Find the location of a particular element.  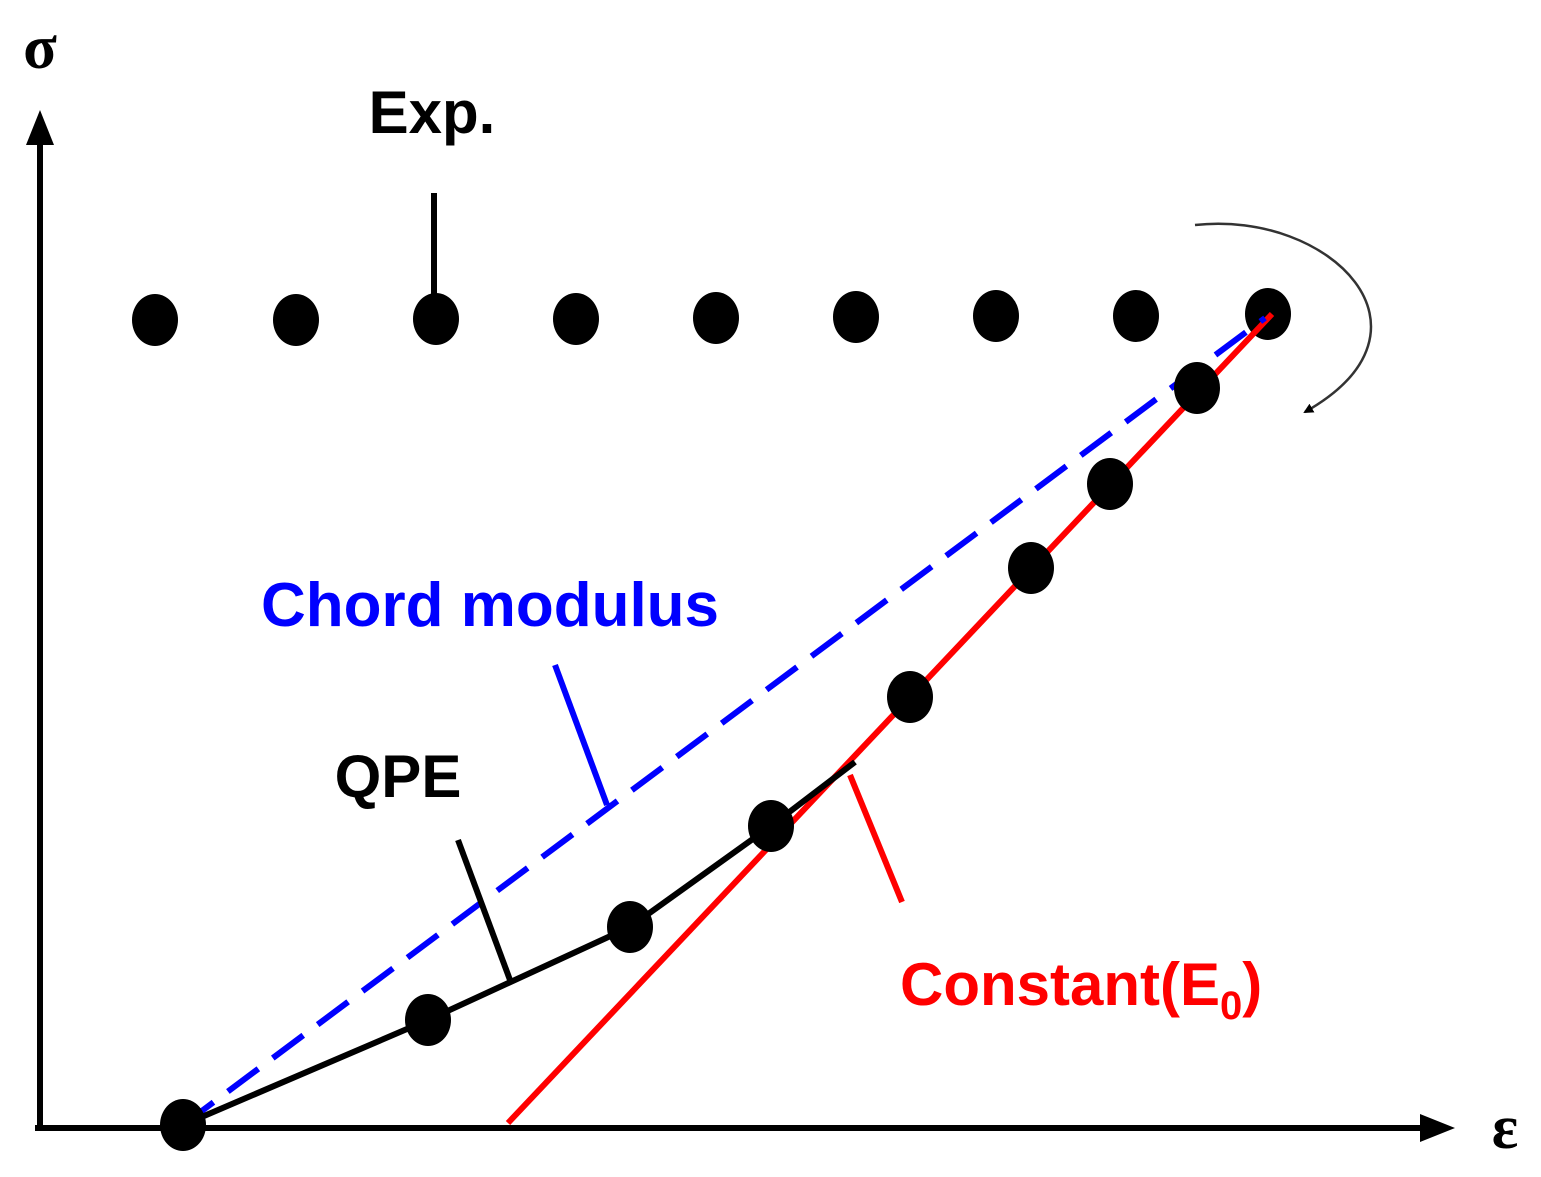

constant-text: Constant(E is located at coordinates (1060, 984).